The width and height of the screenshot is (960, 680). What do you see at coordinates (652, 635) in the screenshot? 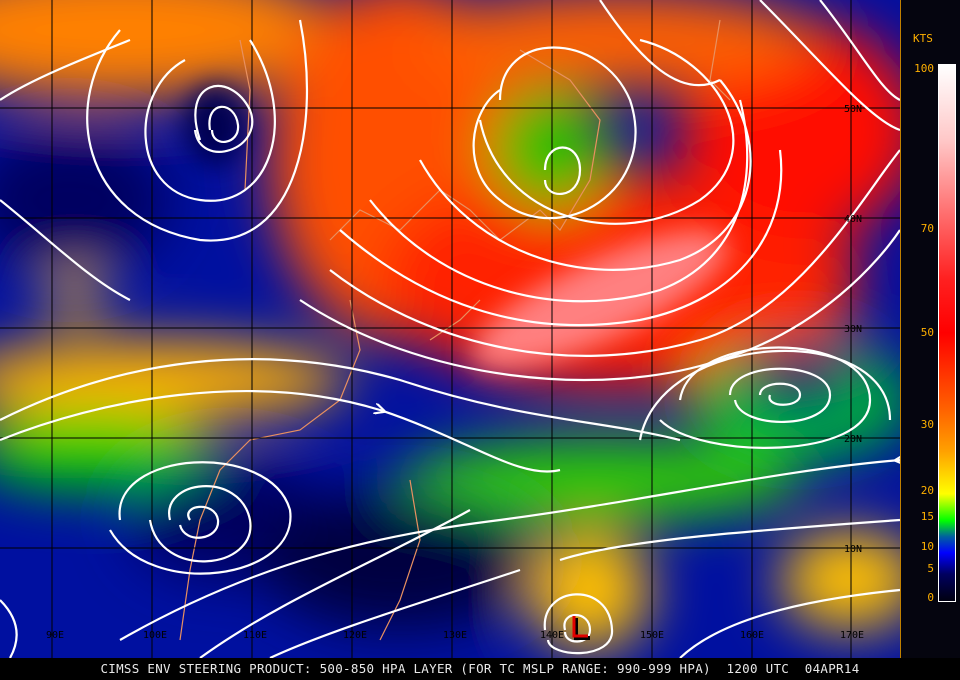
I see `lon-label: 150E` at bounding box center [652, 635].